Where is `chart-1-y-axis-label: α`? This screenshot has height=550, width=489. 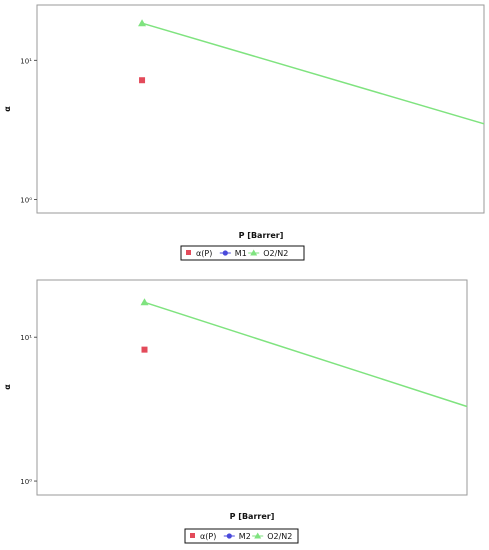 chart-1-y-axis-label: α is located at coordinates (7, 109).